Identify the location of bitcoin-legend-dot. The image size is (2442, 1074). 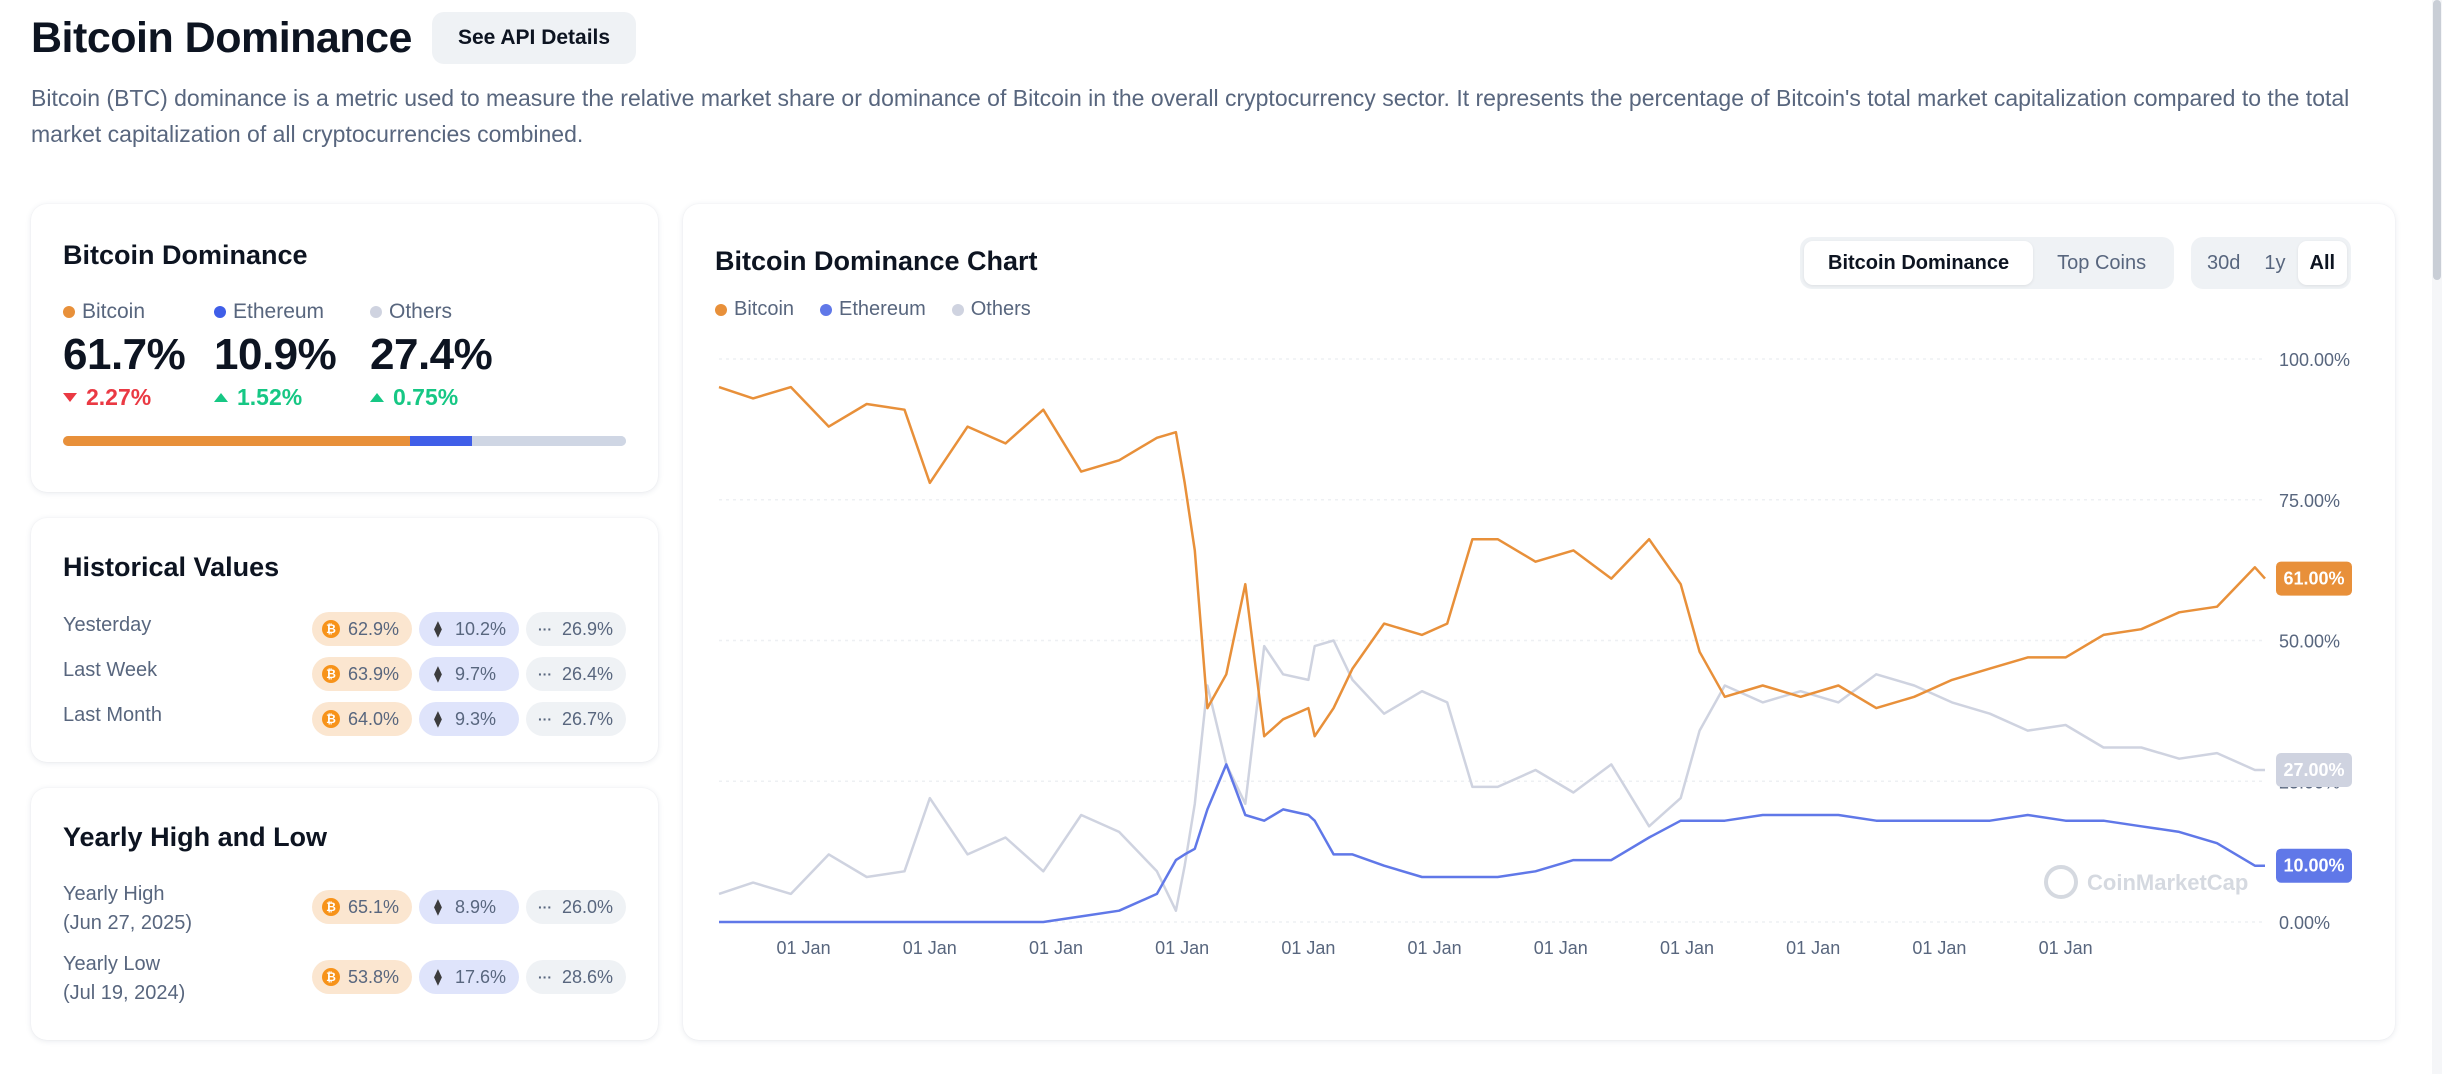
(721, 309).